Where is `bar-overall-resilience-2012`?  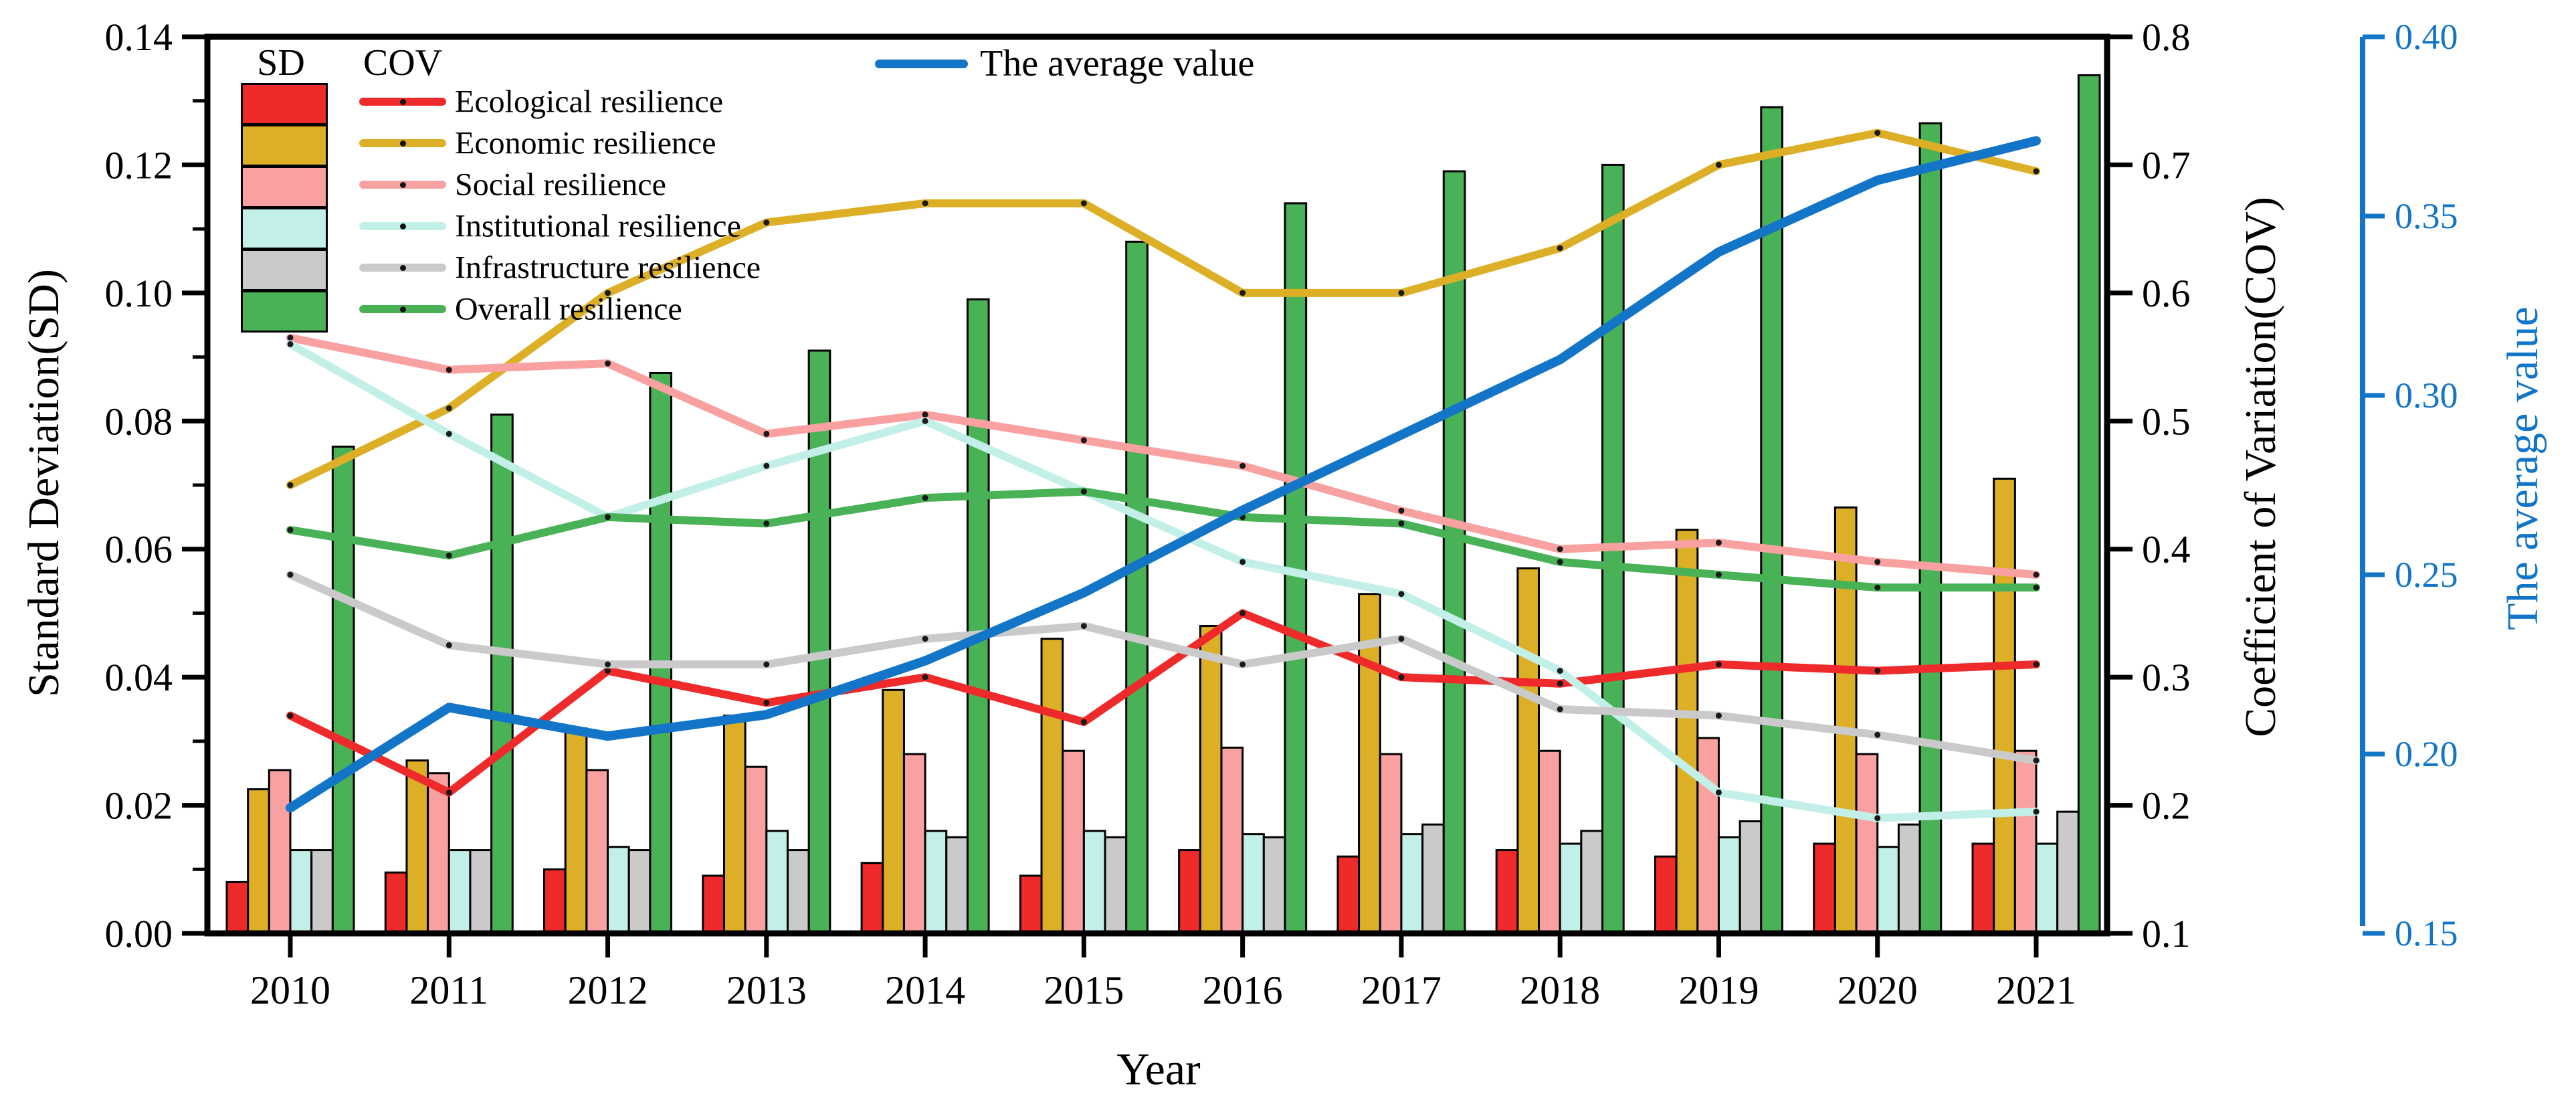
bar-overall-resilience-2012 is located at coordinates (661, 653).